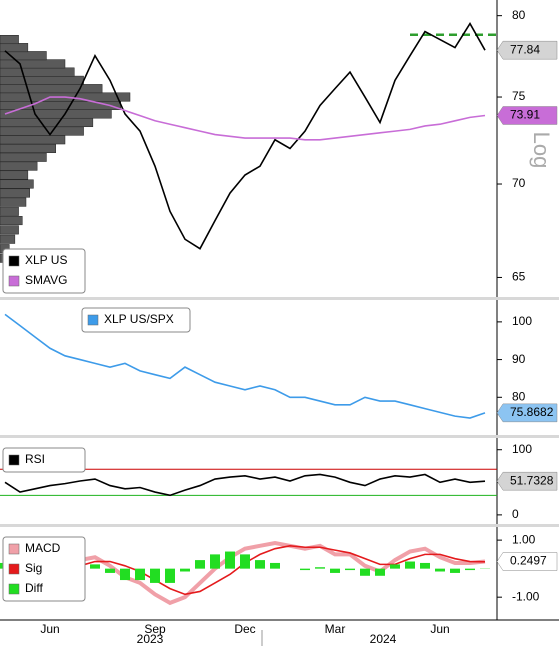 This screenshot has height=646, width=559. I want to click on legend-label: XLP US/SPX, so click(139, 319).